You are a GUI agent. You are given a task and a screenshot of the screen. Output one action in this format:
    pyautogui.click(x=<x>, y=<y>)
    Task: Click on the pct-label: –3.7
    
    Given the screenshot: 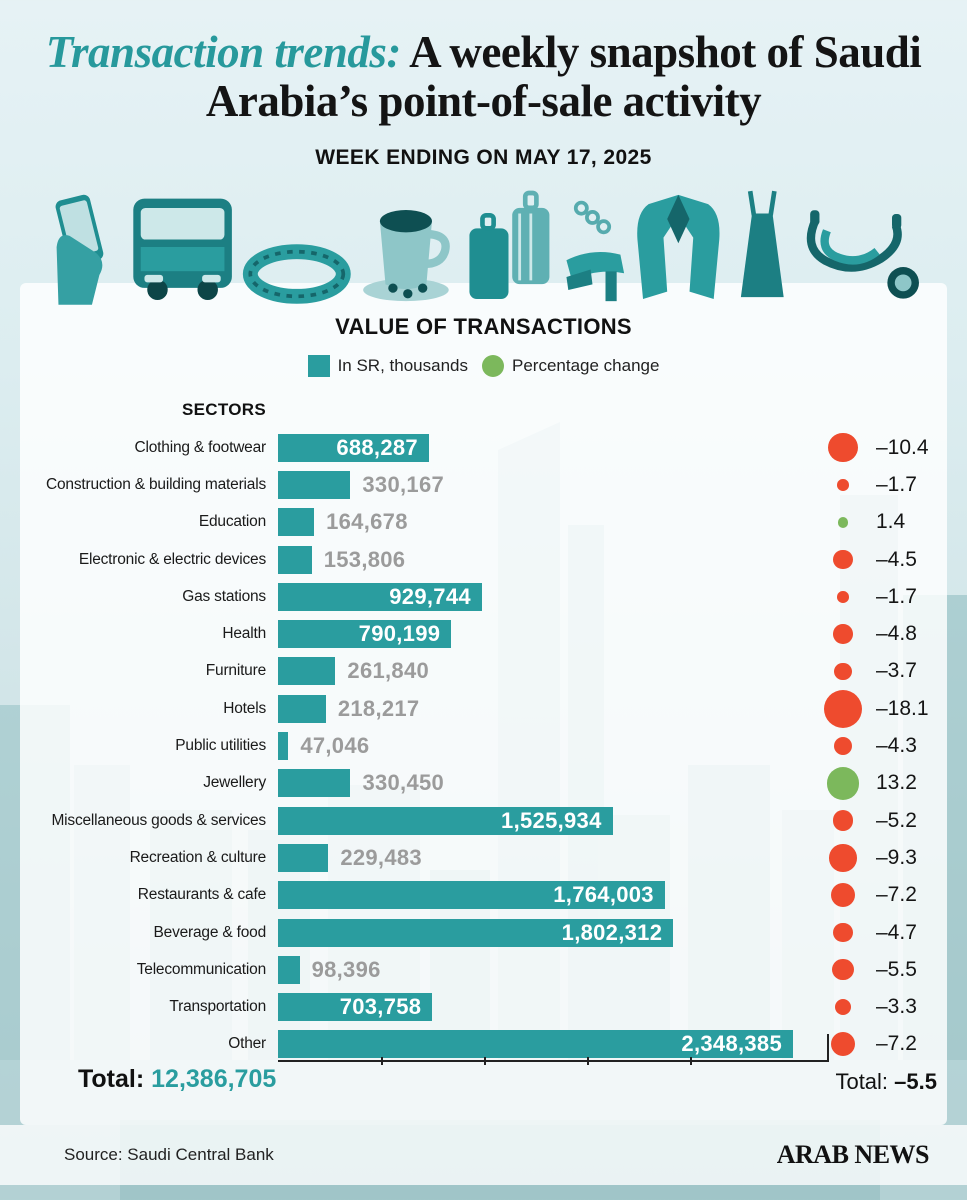 What is the action you would take?
    pyautogui.click(x=896, y=671)
    